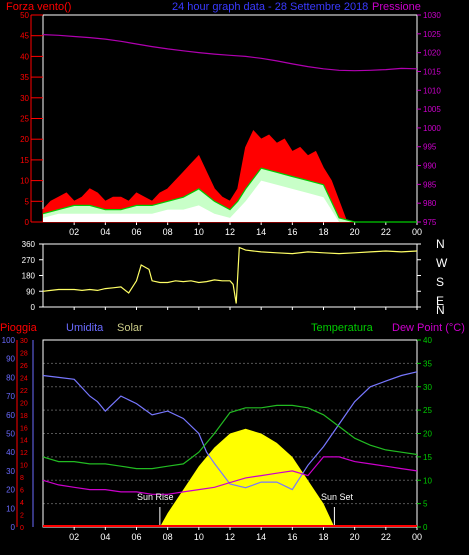 This screenshot has width=469, height=555. Describe the element at coordinates (432, 90) in the screenshot. I see `pressure-tick-label: 1010` at that location.